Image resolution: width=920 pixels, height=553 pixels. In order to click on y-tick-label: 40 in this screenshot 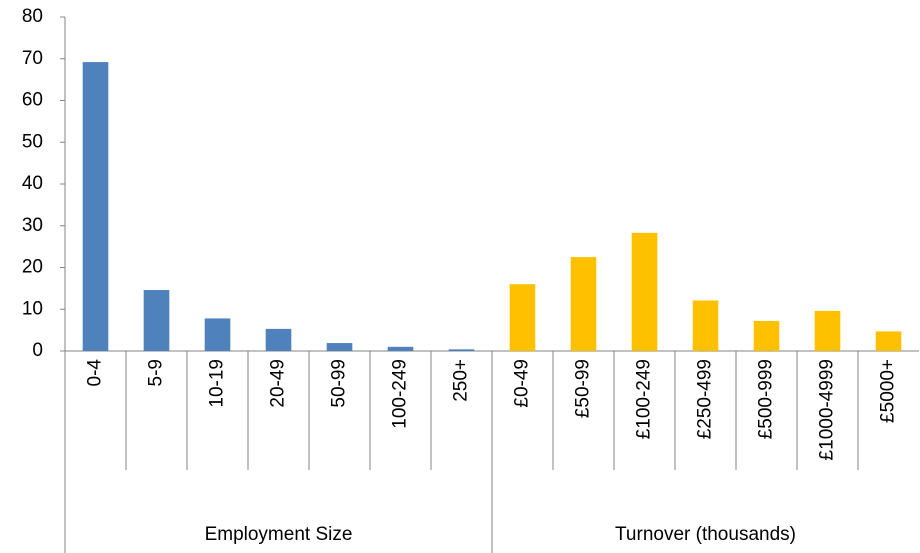, I will do `click(32, 183)`.